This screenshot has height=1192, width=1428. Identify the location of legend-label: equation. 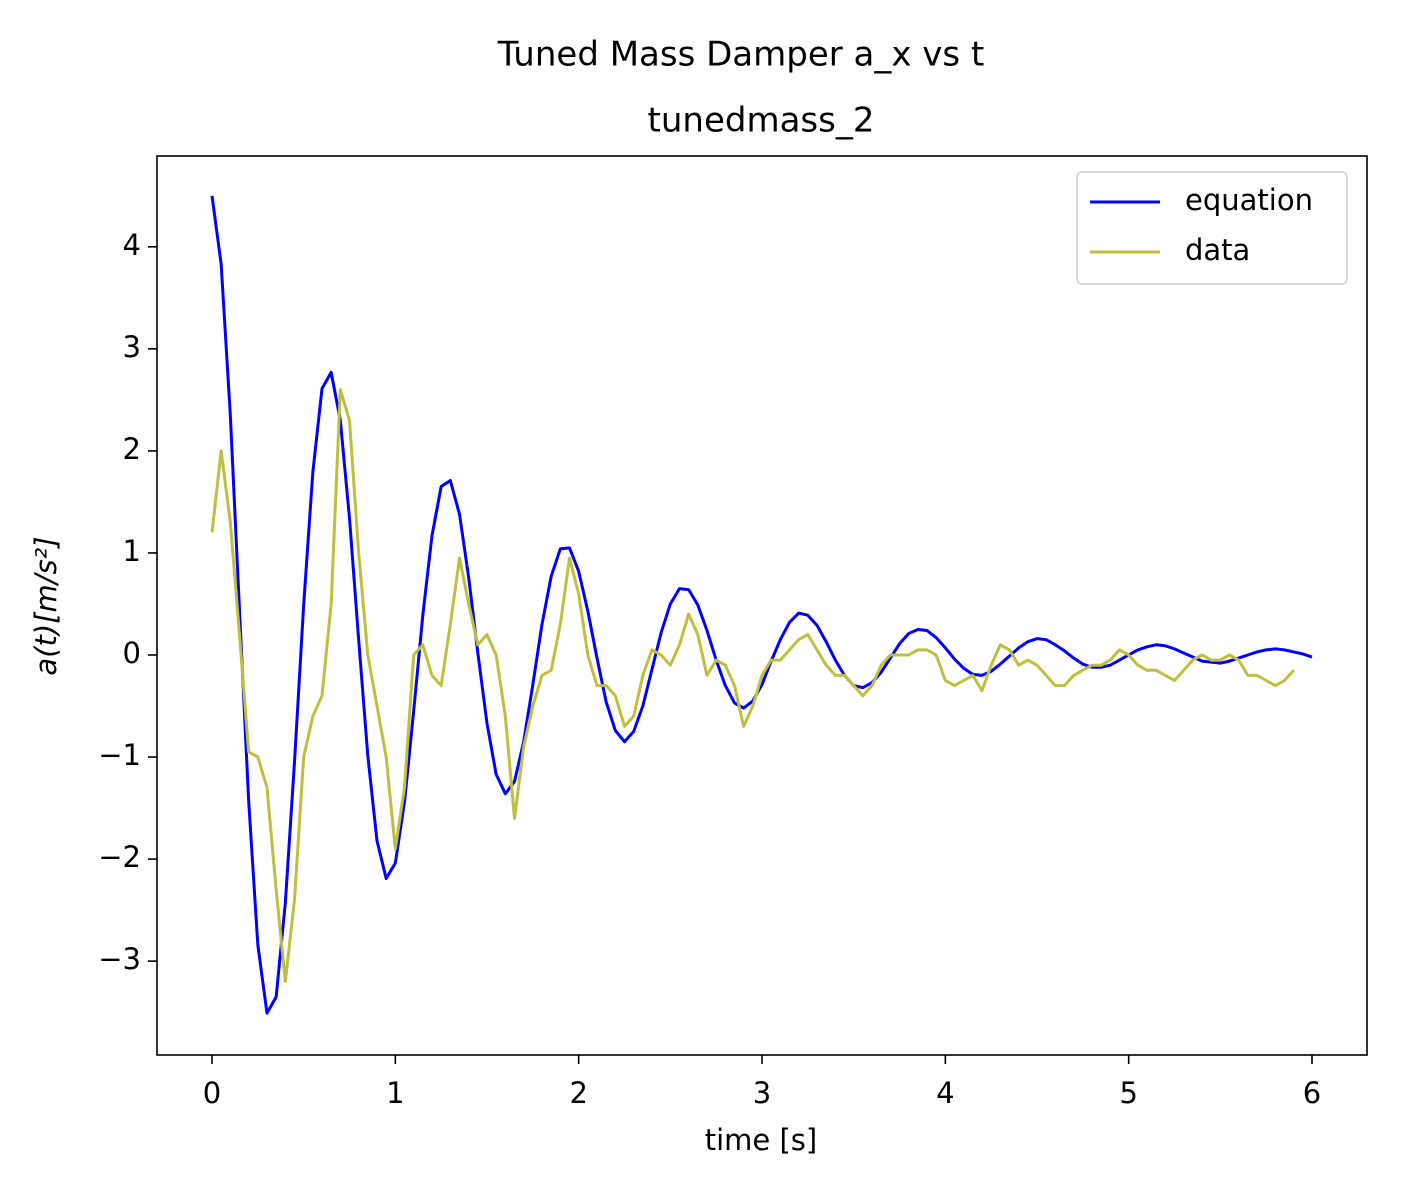
(1249, 200).